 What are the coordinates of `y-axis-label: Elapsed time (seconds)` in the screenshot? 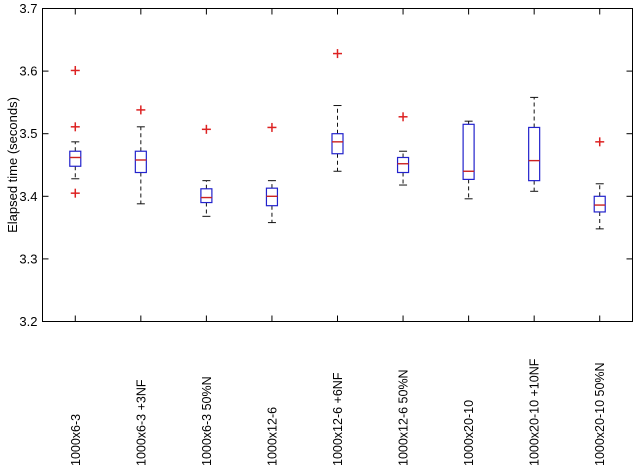 It's located at (12, 165).